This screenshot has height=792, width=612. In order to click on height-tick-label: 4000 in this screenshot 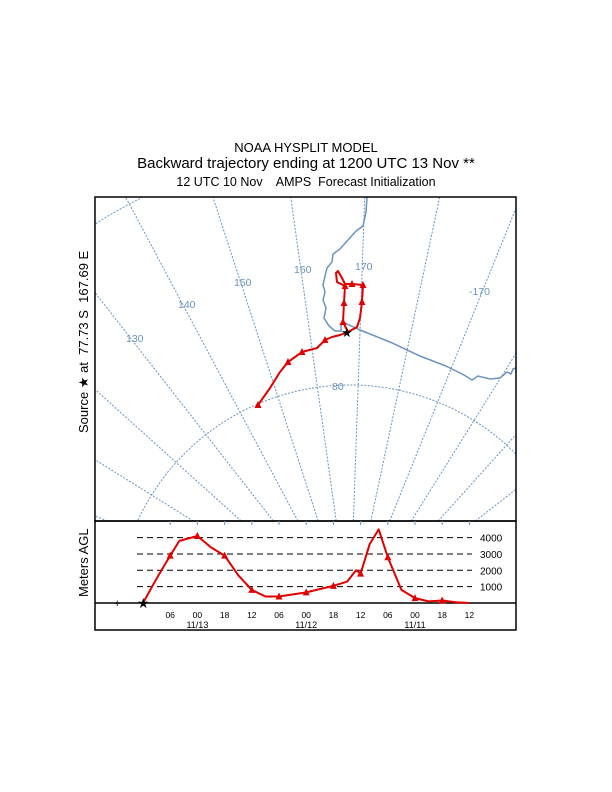, I will do `click(491, 539)`.